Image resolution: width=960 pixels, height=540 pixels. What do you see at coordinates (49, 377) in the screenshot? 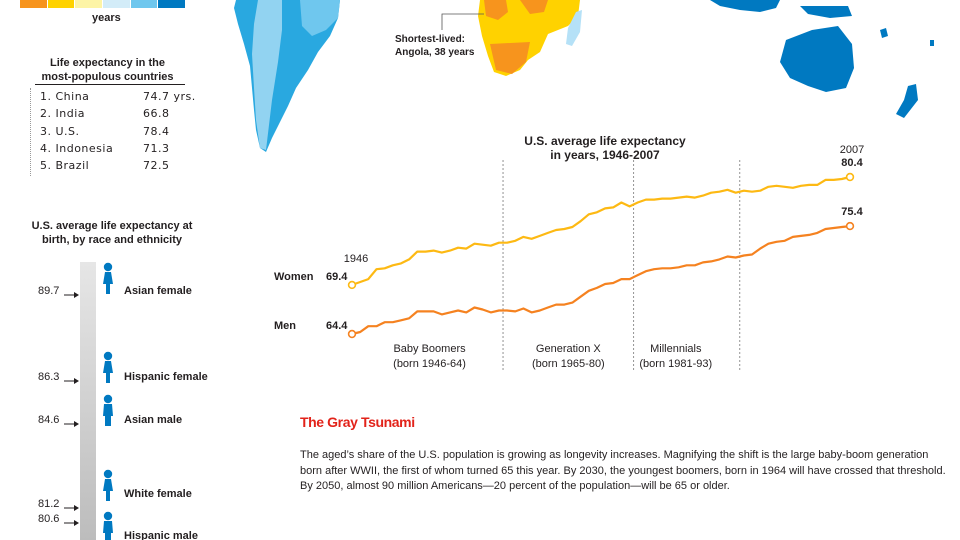
I see `race-value: 86.3` at bounding box center [49, 377].